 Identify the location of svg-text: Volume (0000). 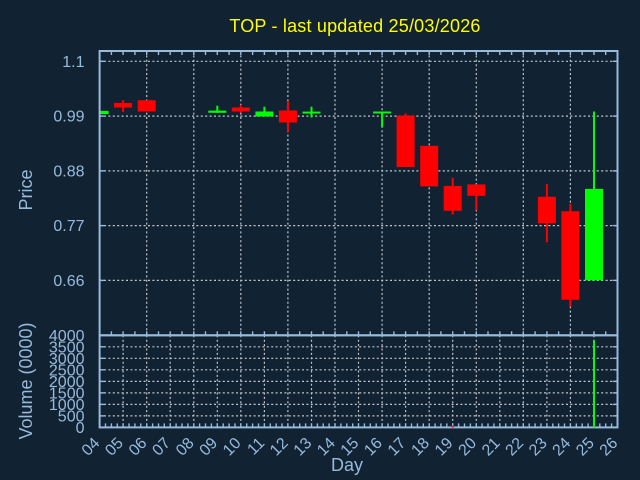
(26, 380).